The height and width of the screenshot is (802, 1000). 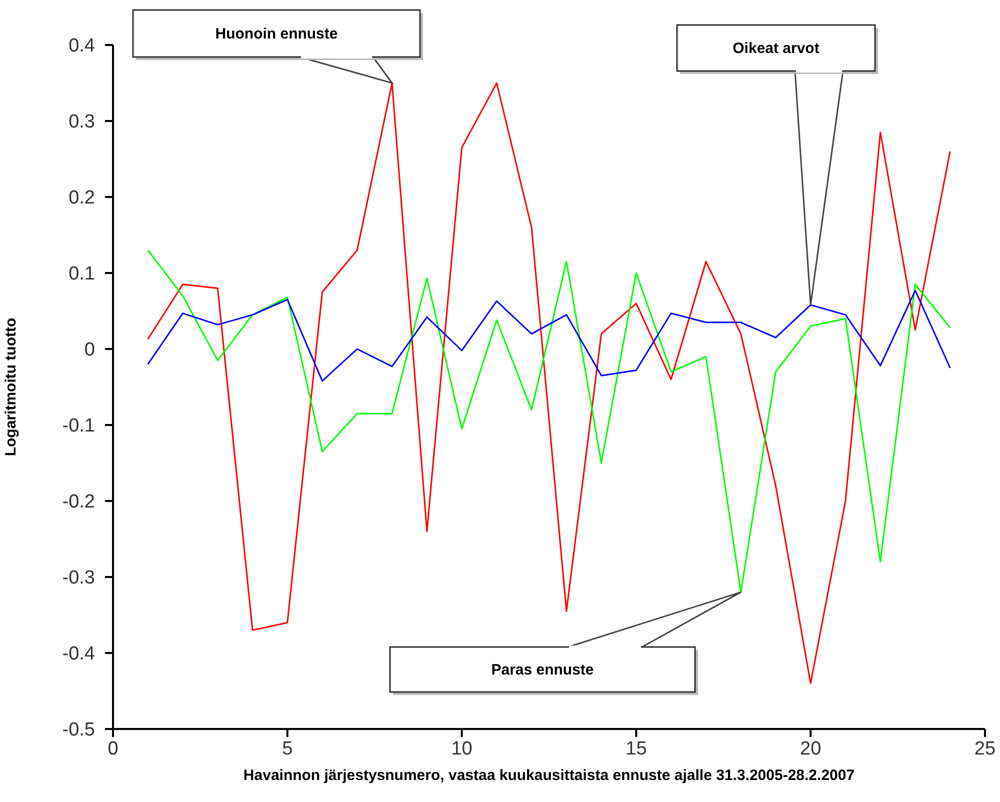 I want to click on y-tick-label: 0.3, so click(x=81, y=122).